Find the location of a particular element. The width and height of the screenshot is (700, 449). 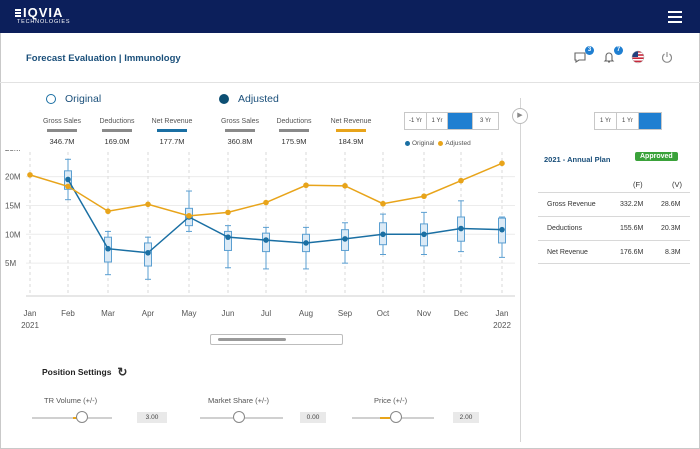

approved-badge: Approved is located at coordinates (656, 156).